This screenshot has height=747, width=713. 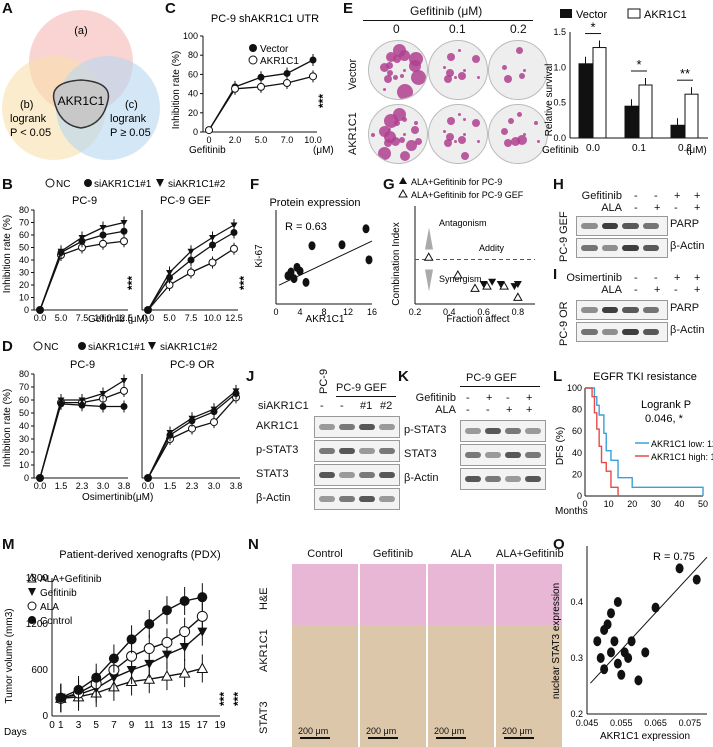 I want to click on l-ytick-2: 40, so click(x=577, y=453).